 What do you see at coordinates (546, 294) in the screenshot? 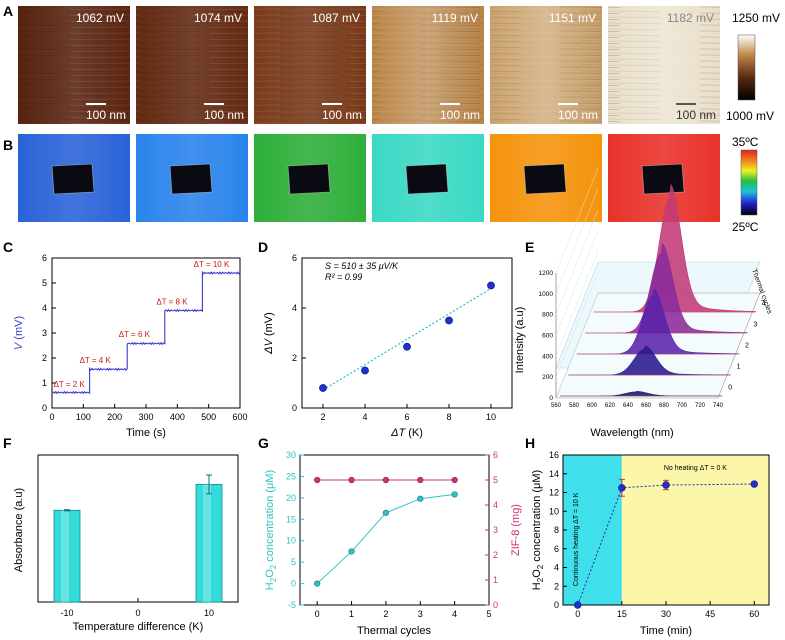
I see `y-tick-label: 1000` at bounding box center [546, 294].